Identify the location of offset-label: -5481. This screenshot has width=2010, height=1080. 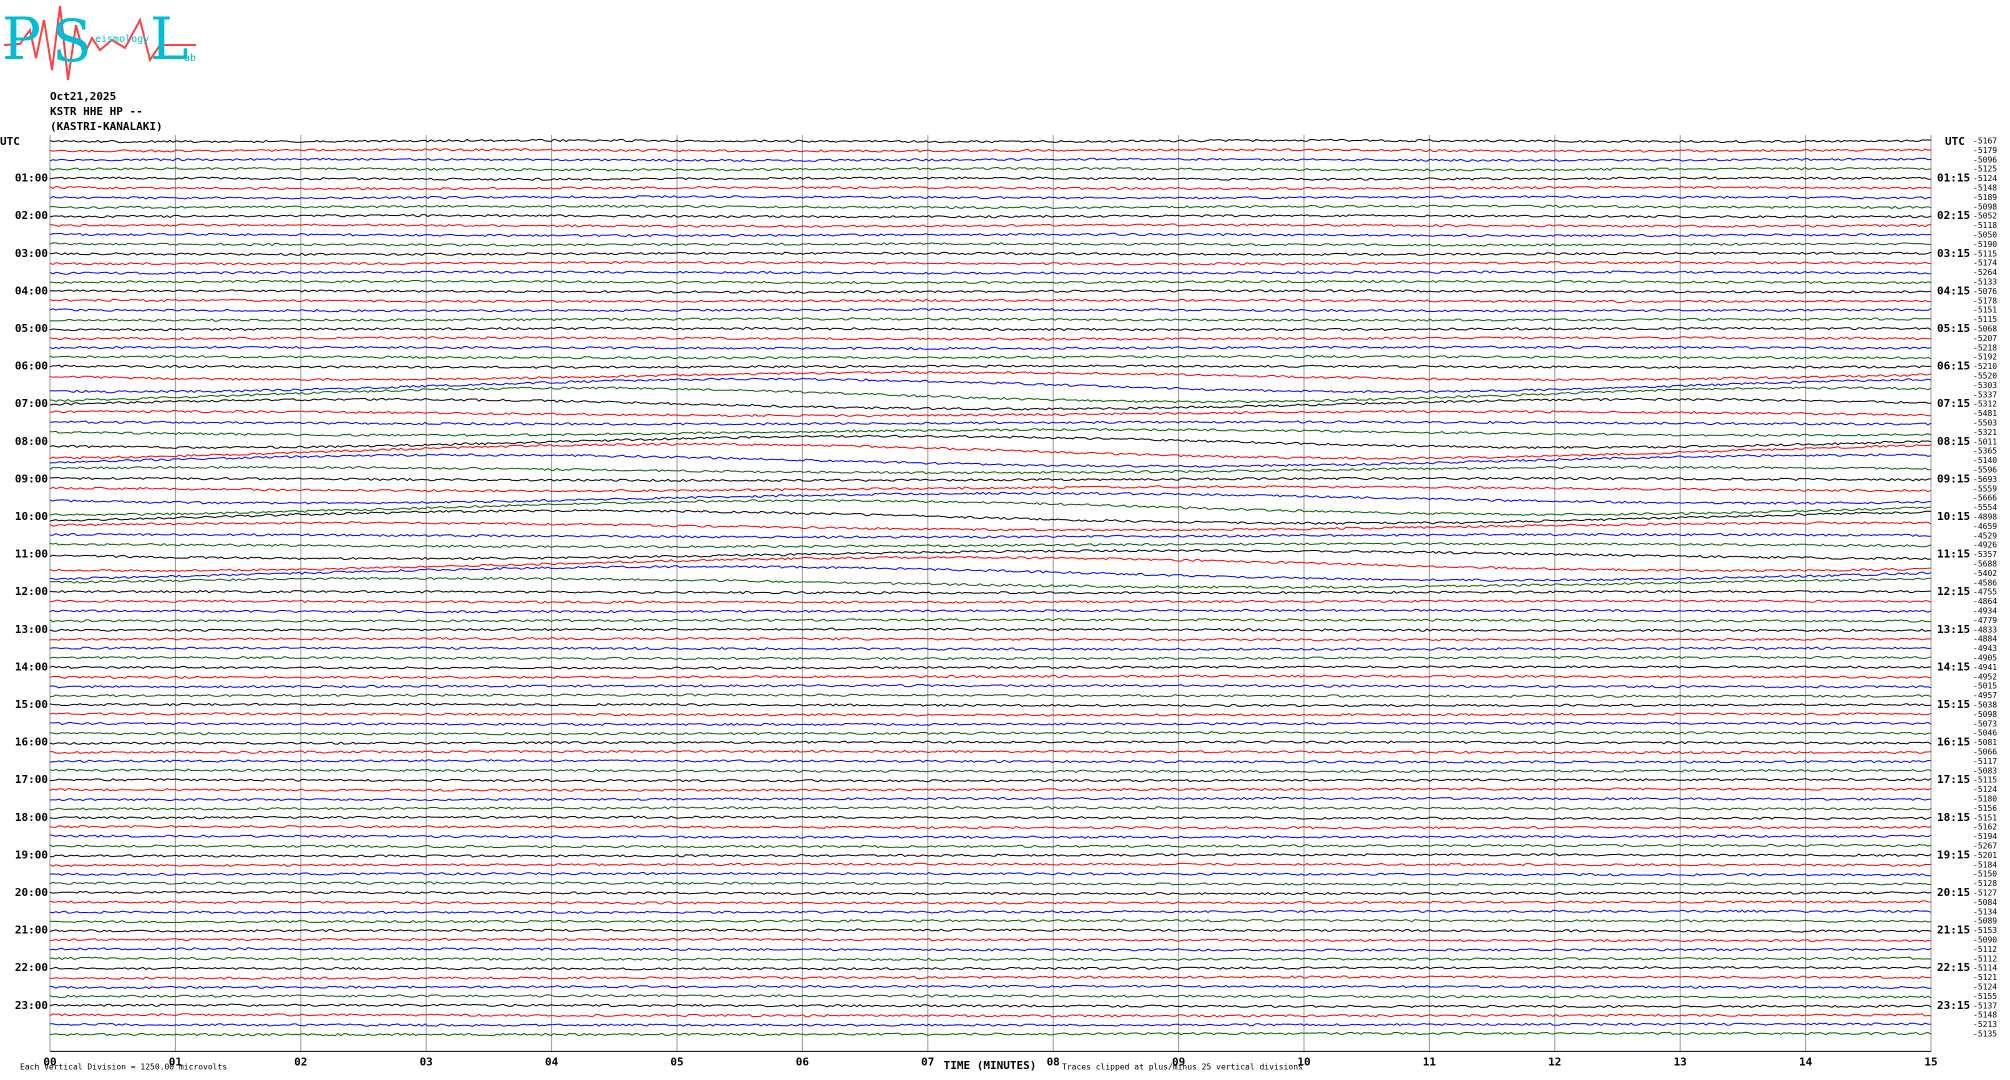
(1985, 413).